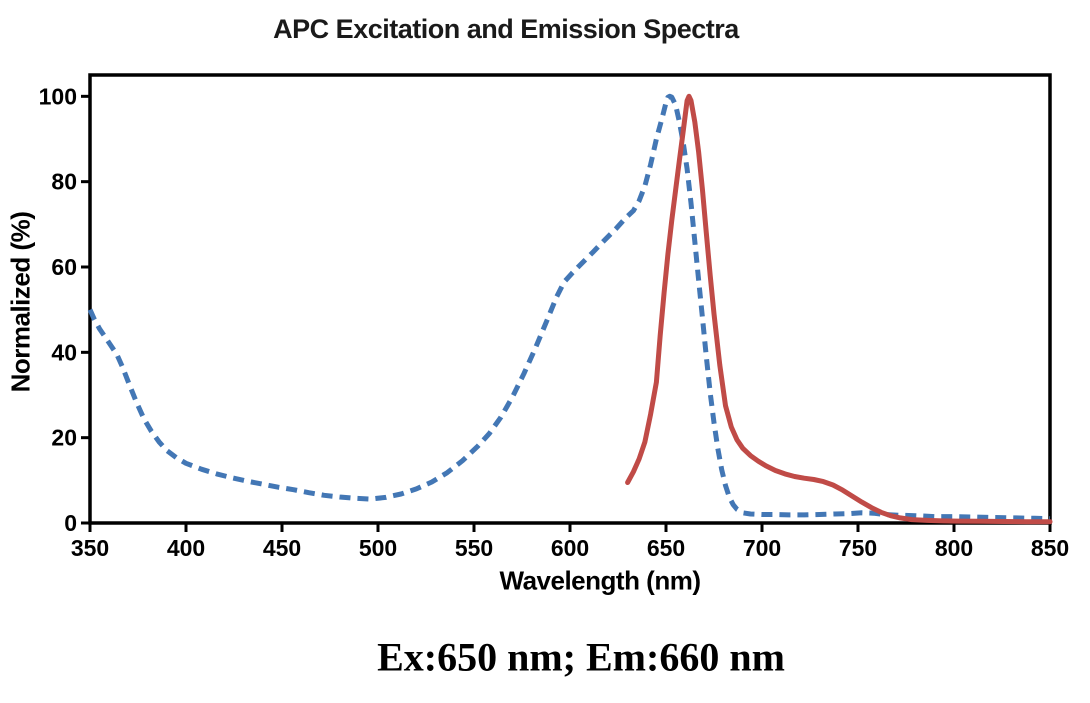 The image size is (1090, 703). I want to click on x-tick-label: 650, so click(666, 548).